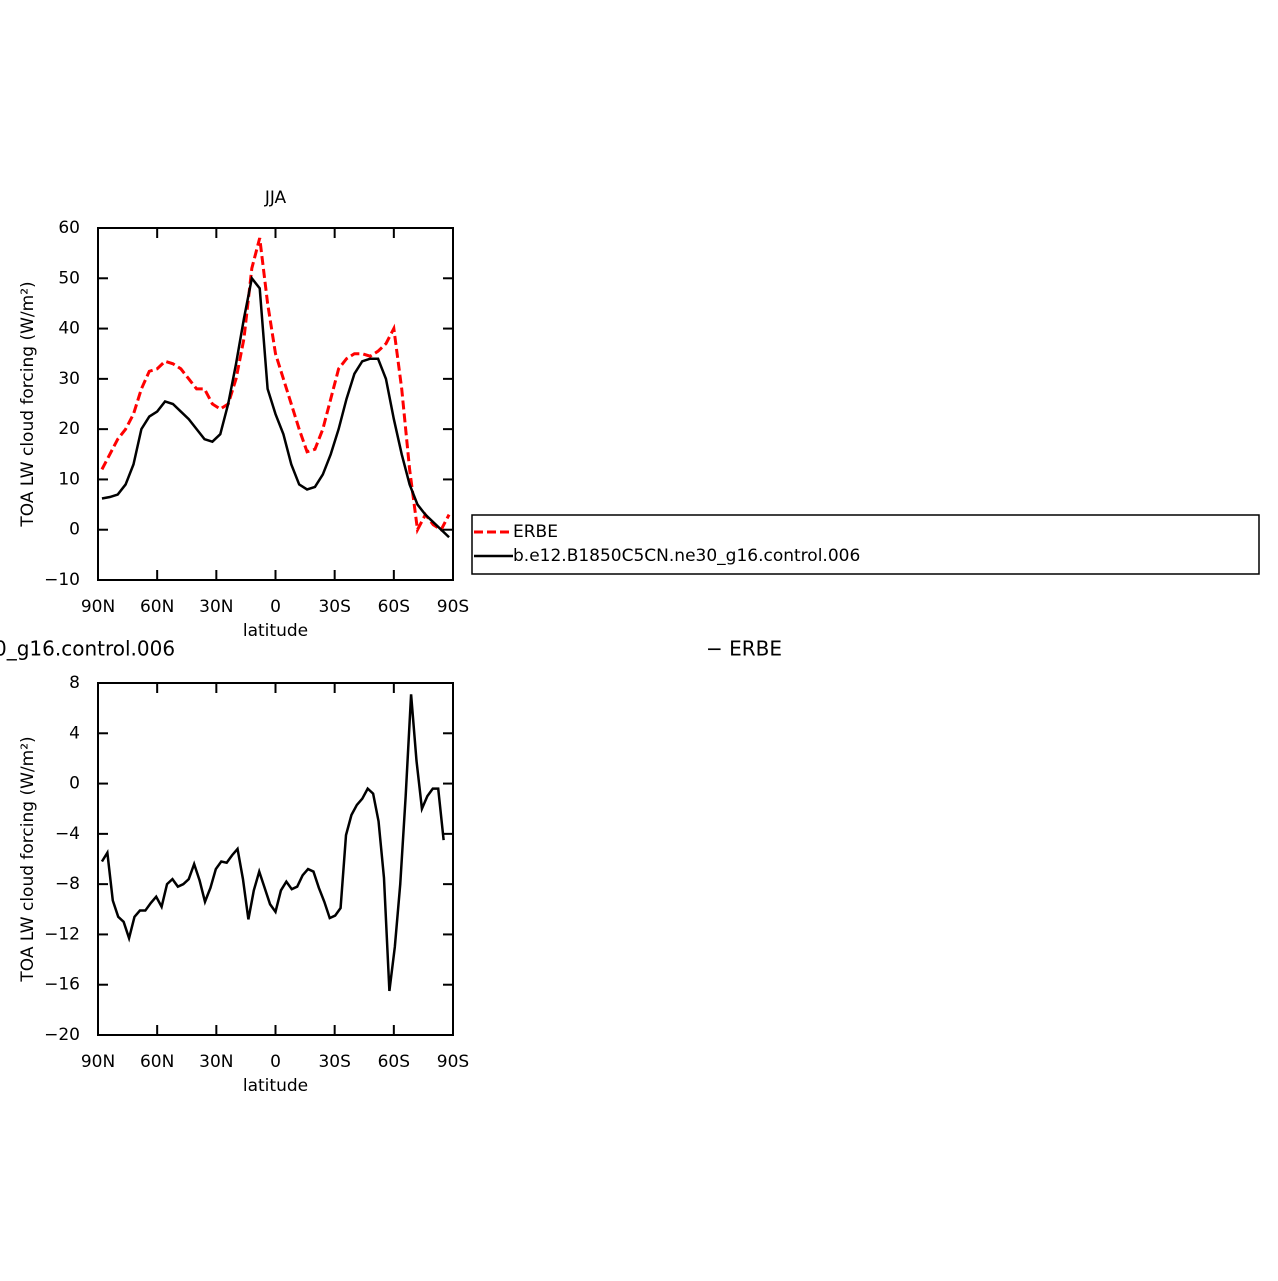  I want to click on y-tick-label: 20, so click(69, 429).